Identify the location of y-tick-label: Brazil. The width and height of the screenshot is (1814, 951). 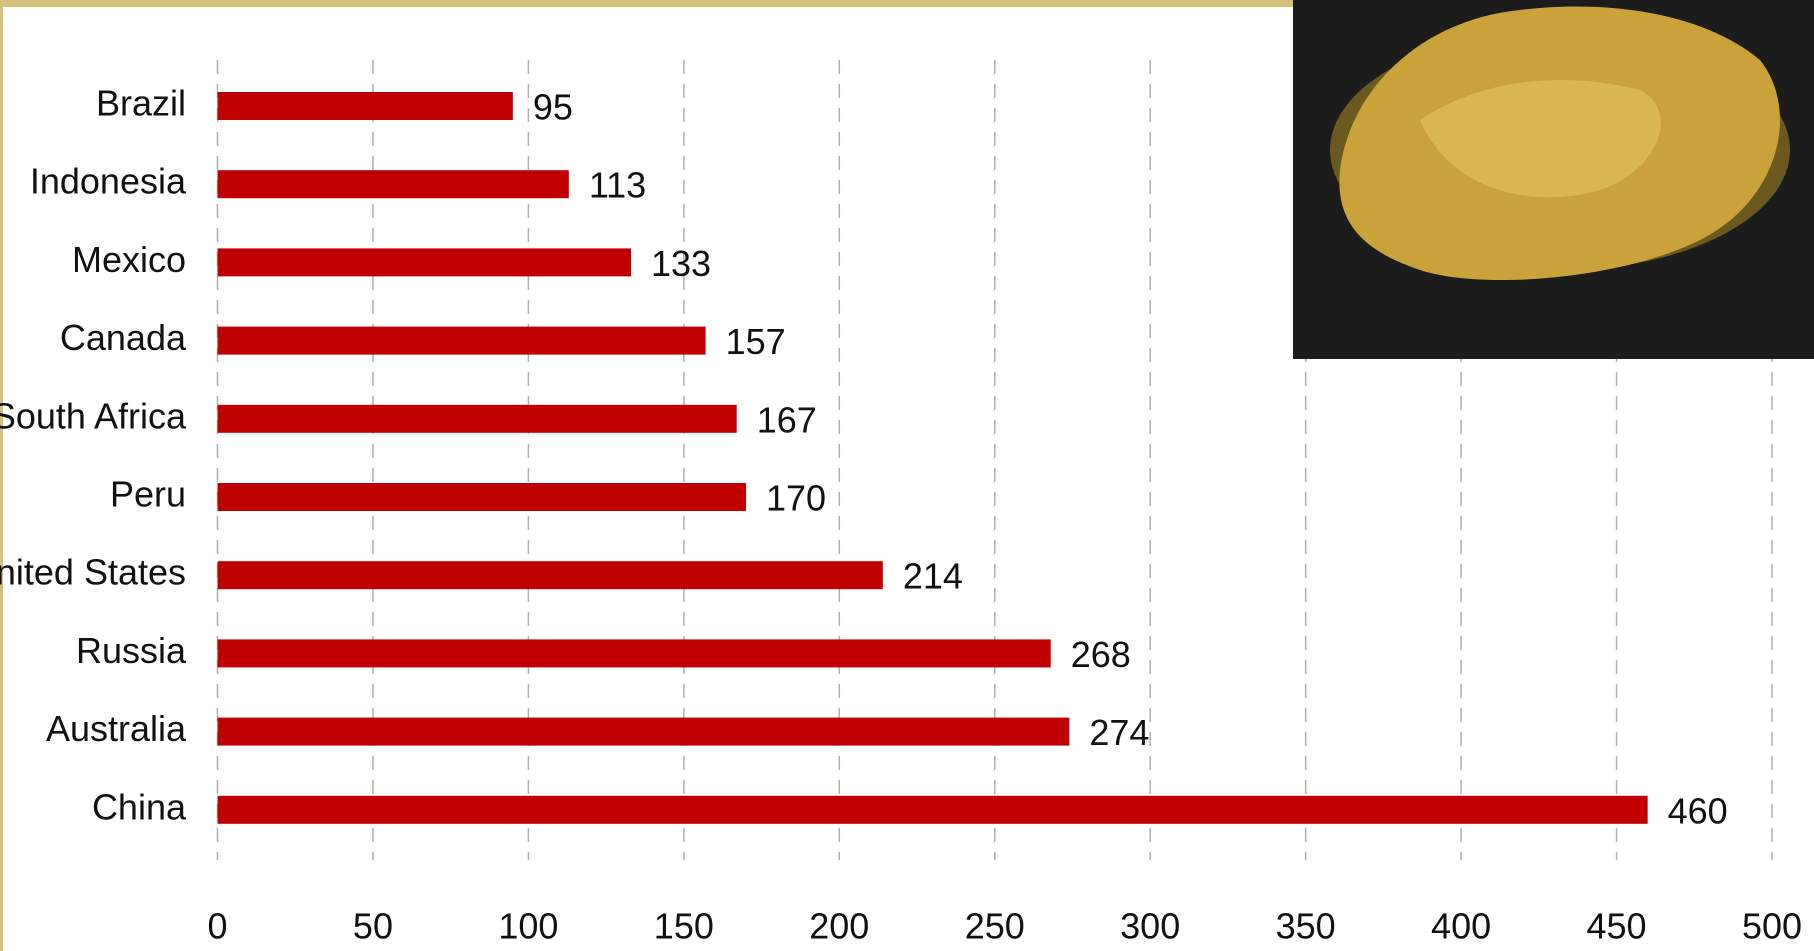
(141, 103).